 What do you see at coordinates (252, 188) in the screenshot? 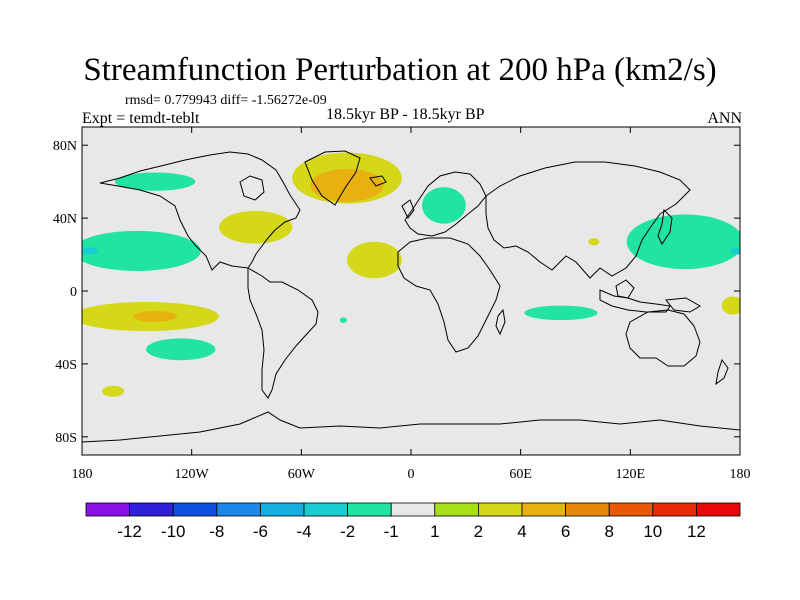
I see `coast-hudson-bay` at bounding box center [252, 188].